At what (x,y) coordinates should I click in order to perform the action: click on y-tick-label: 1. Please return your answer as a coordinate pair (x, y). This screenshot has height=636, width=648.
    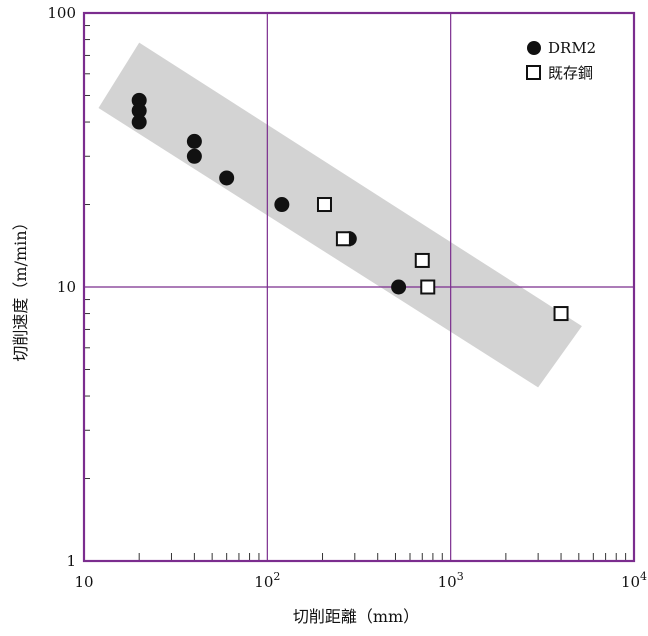
    Looking at the image, I should click on (71, 561).